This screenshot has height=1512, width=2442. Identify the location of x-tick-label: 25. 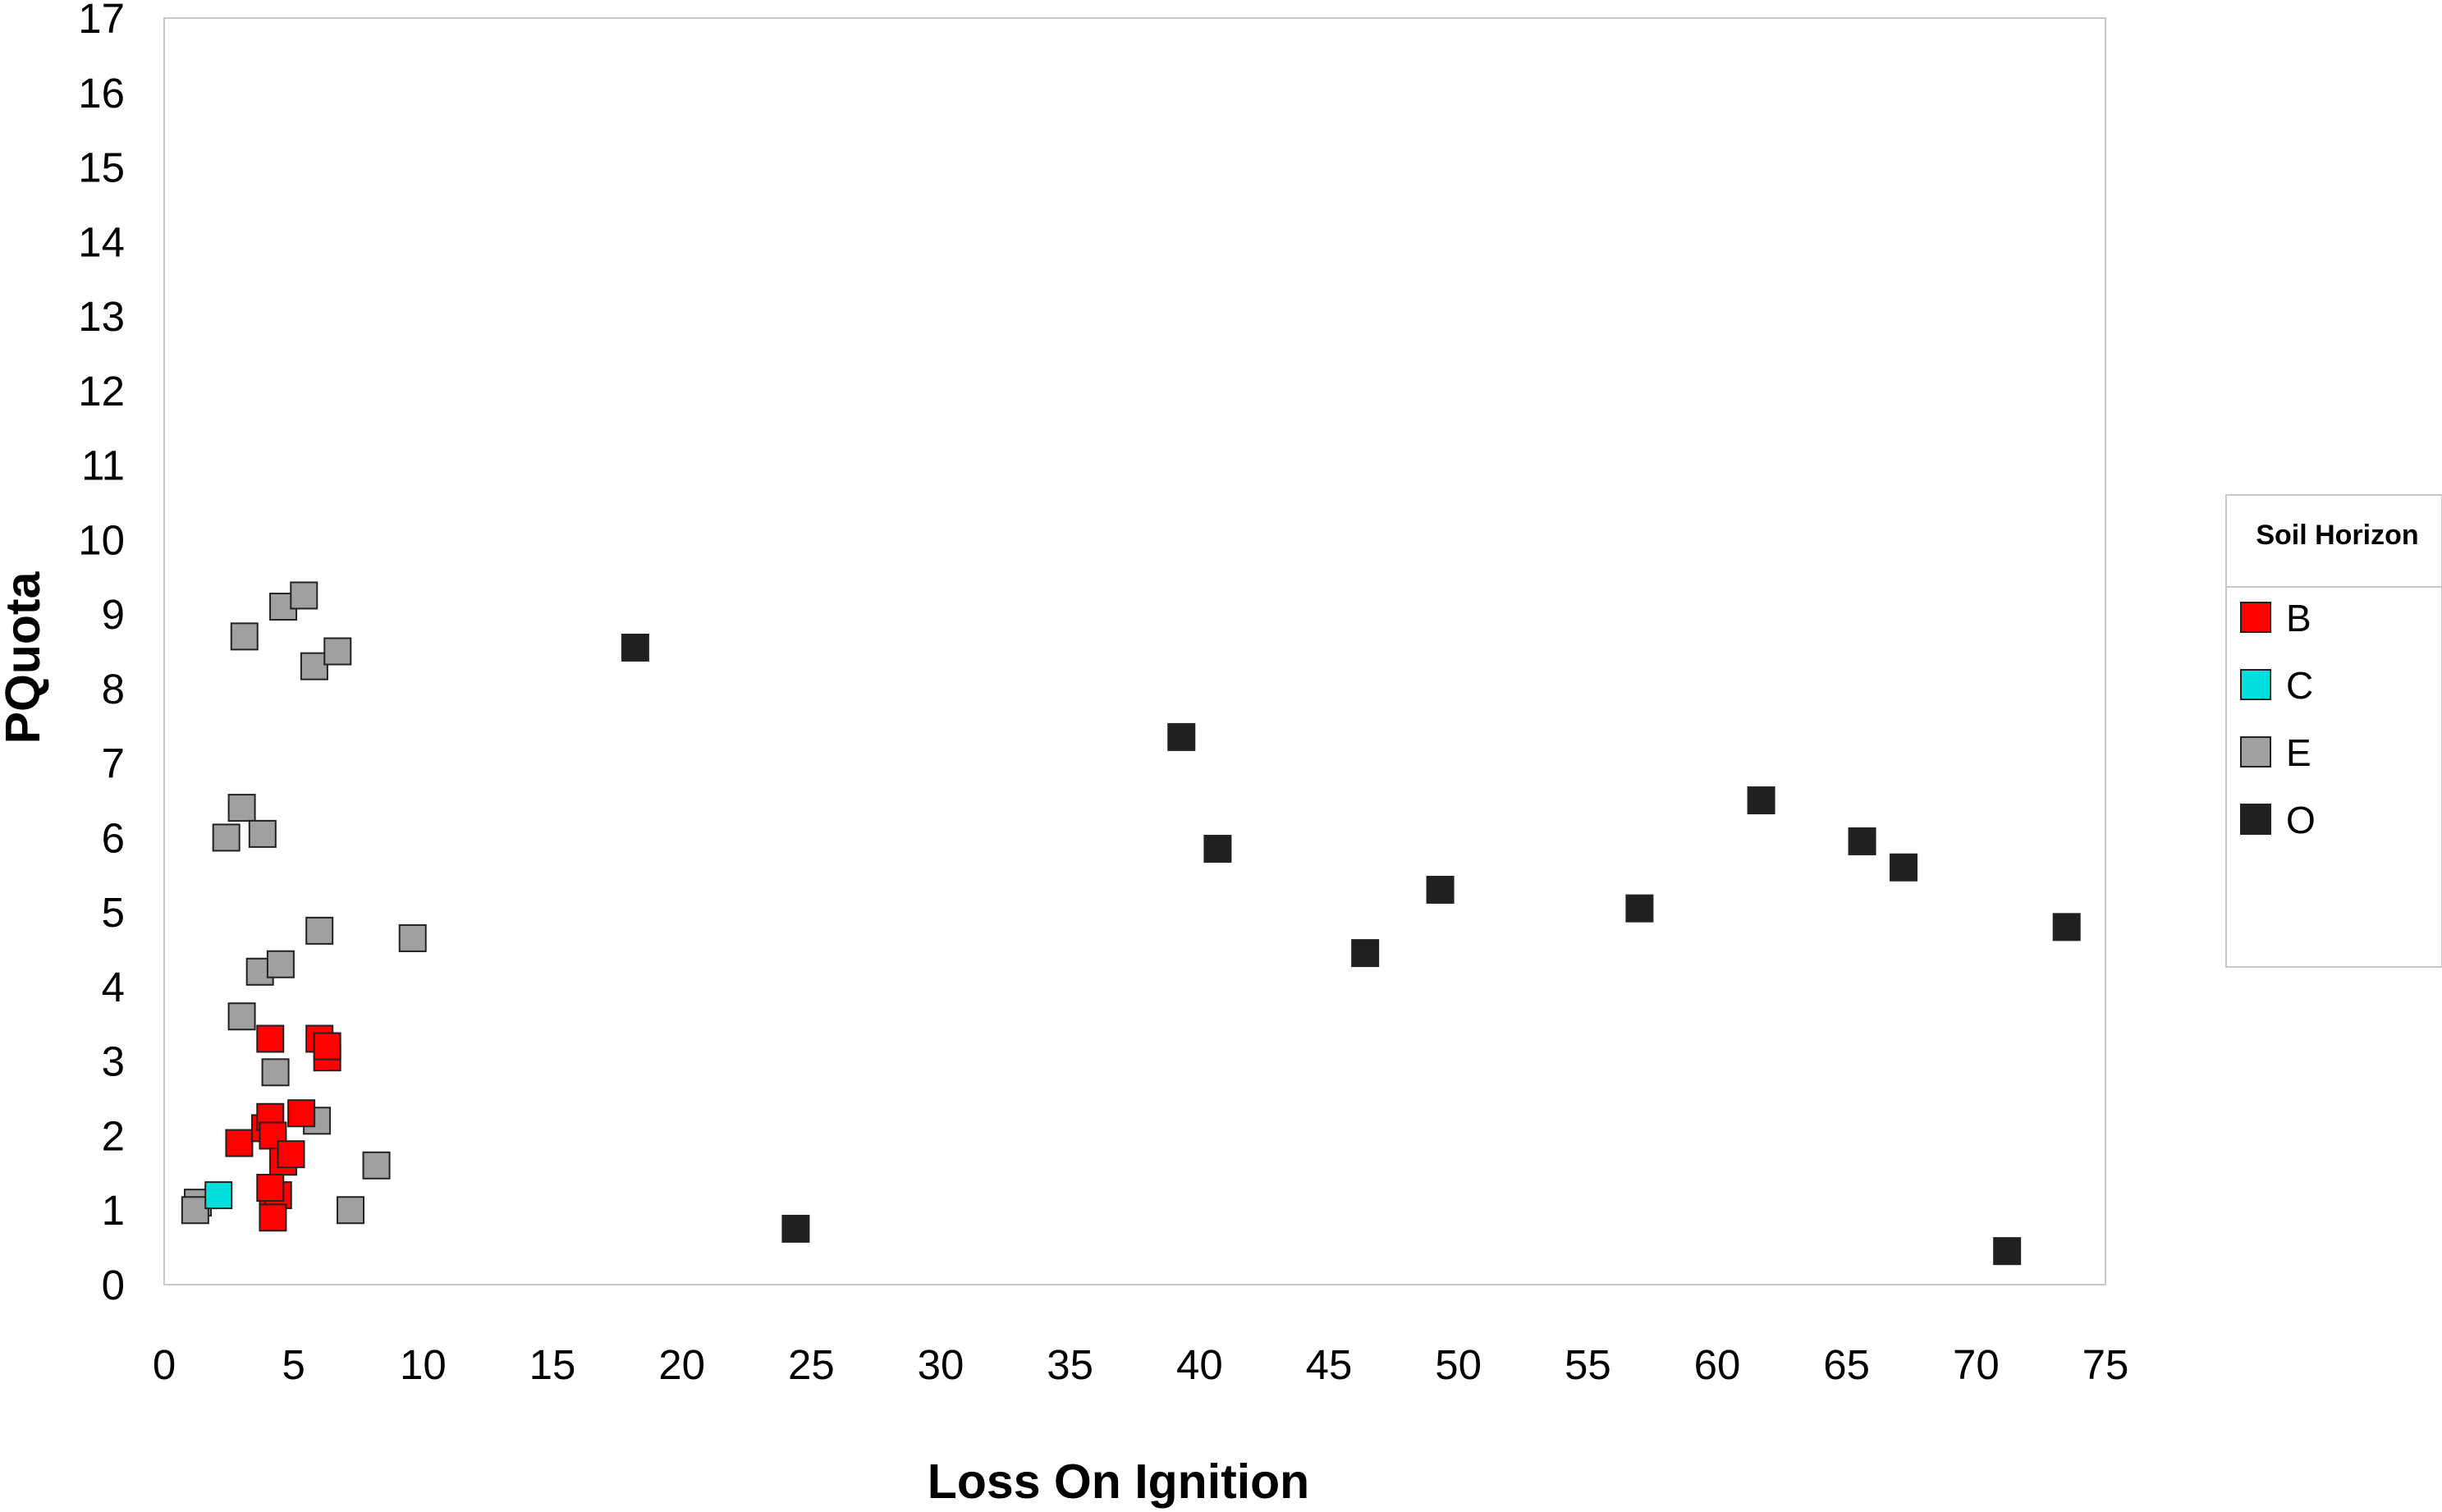
(811, 1364).